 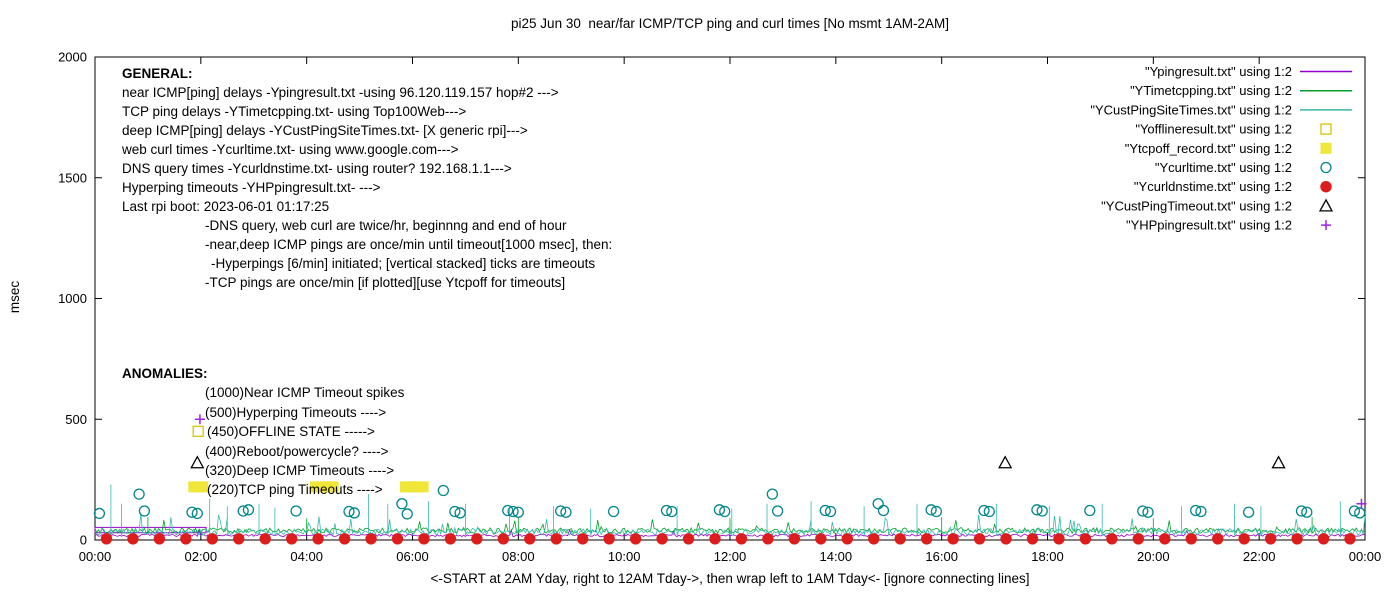 What do you see at coordinates (1208, 148) in the screenshot?
I see `legend-label: "Ytcpoff_record.txt" using 1:2` at bounding box center [1208, 148].